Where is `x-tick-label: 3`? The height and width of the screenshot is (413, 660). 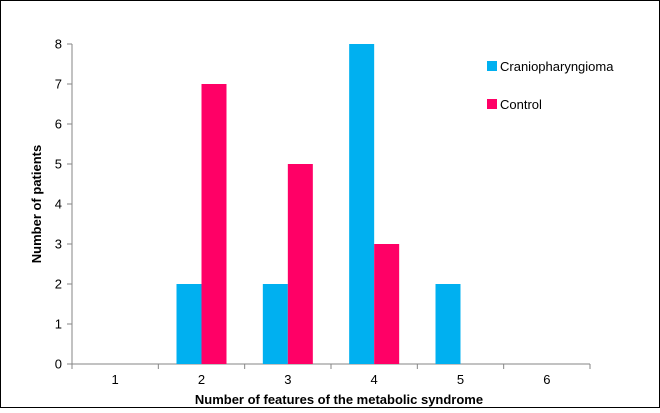
x-tick-label: 3 is located at coordinates (287, 379).